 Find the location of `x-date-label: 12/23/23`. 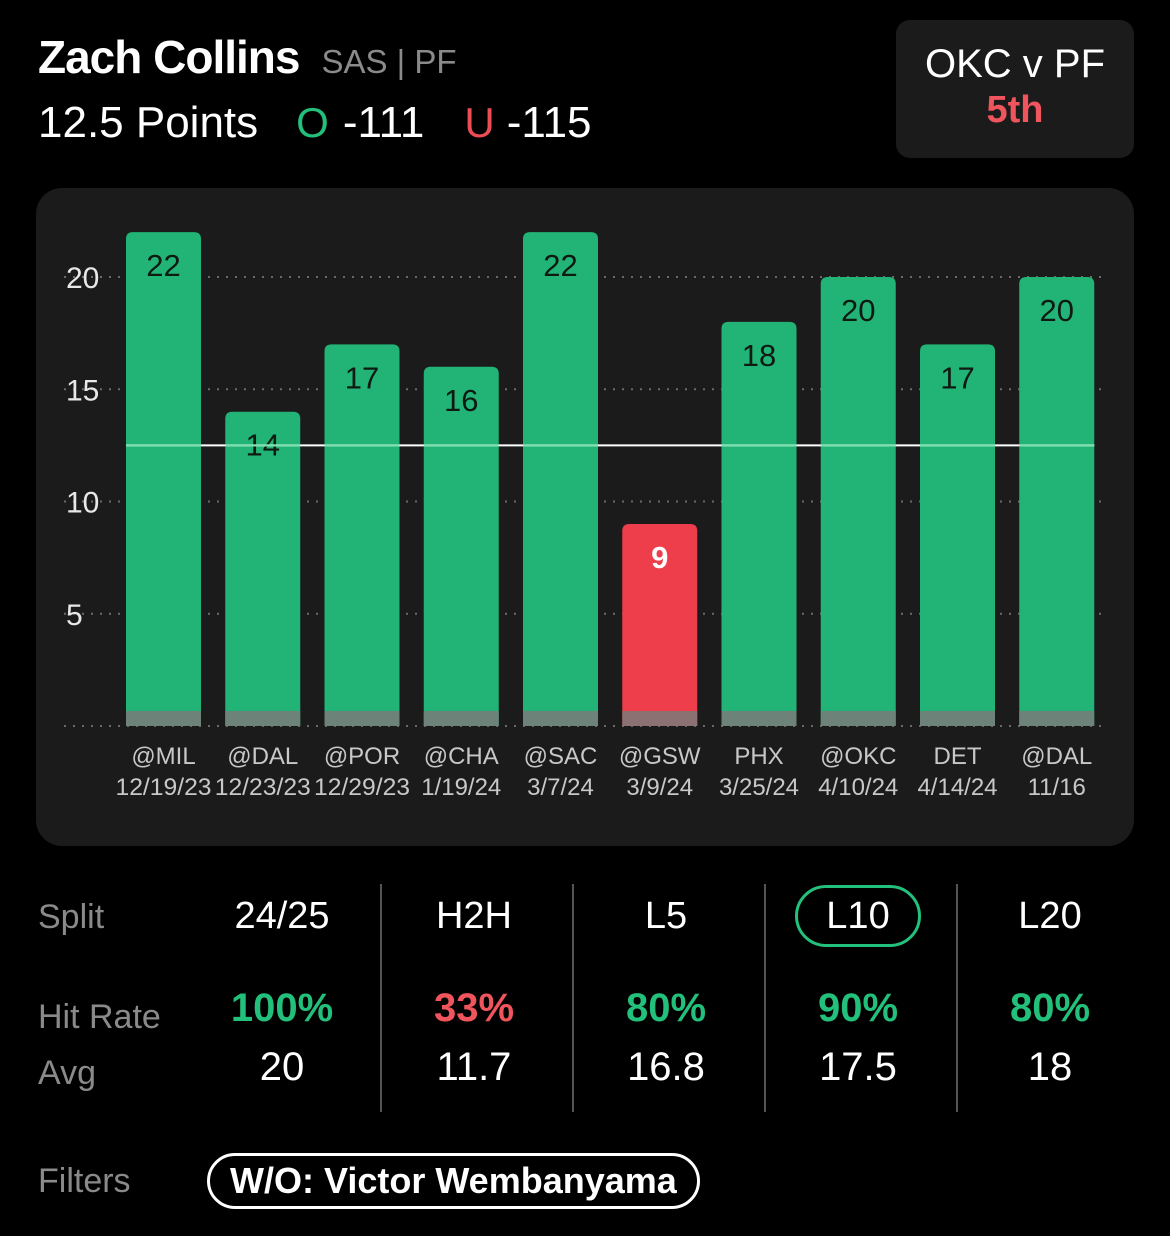

x-date-label: 12/23/23 is located at coordinates (263, 787).